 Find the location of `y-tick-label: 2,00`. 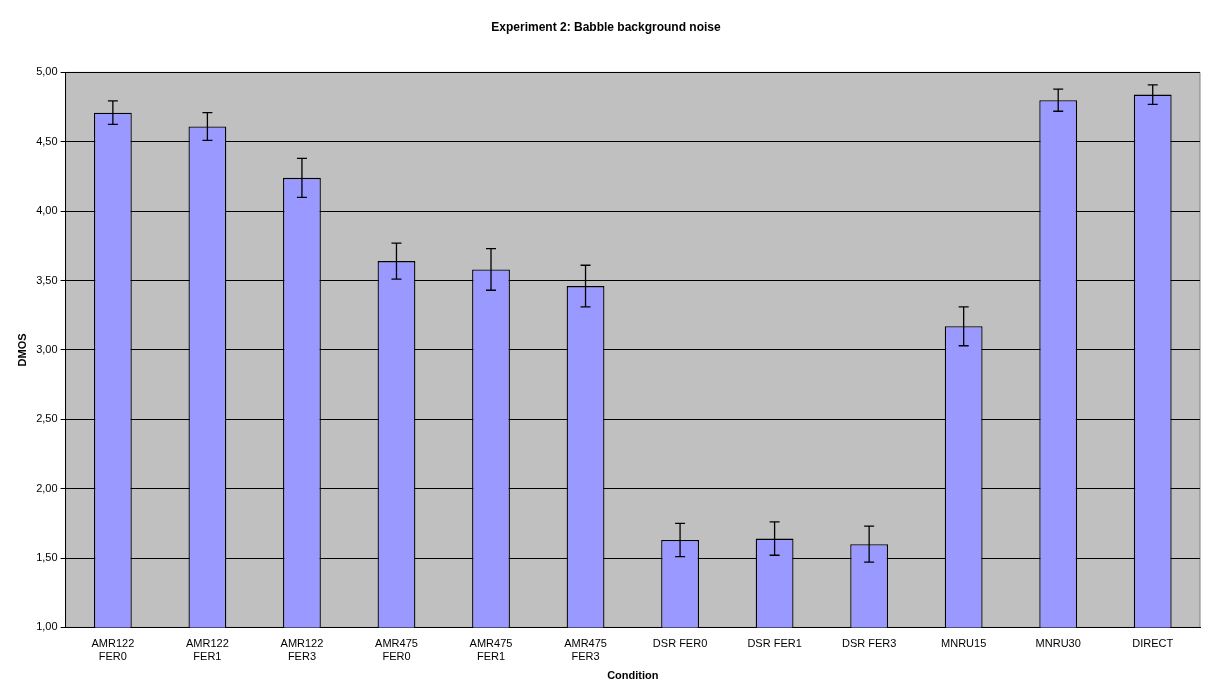

y-tick-label: 2,00 is located at coordinates (47, 487).